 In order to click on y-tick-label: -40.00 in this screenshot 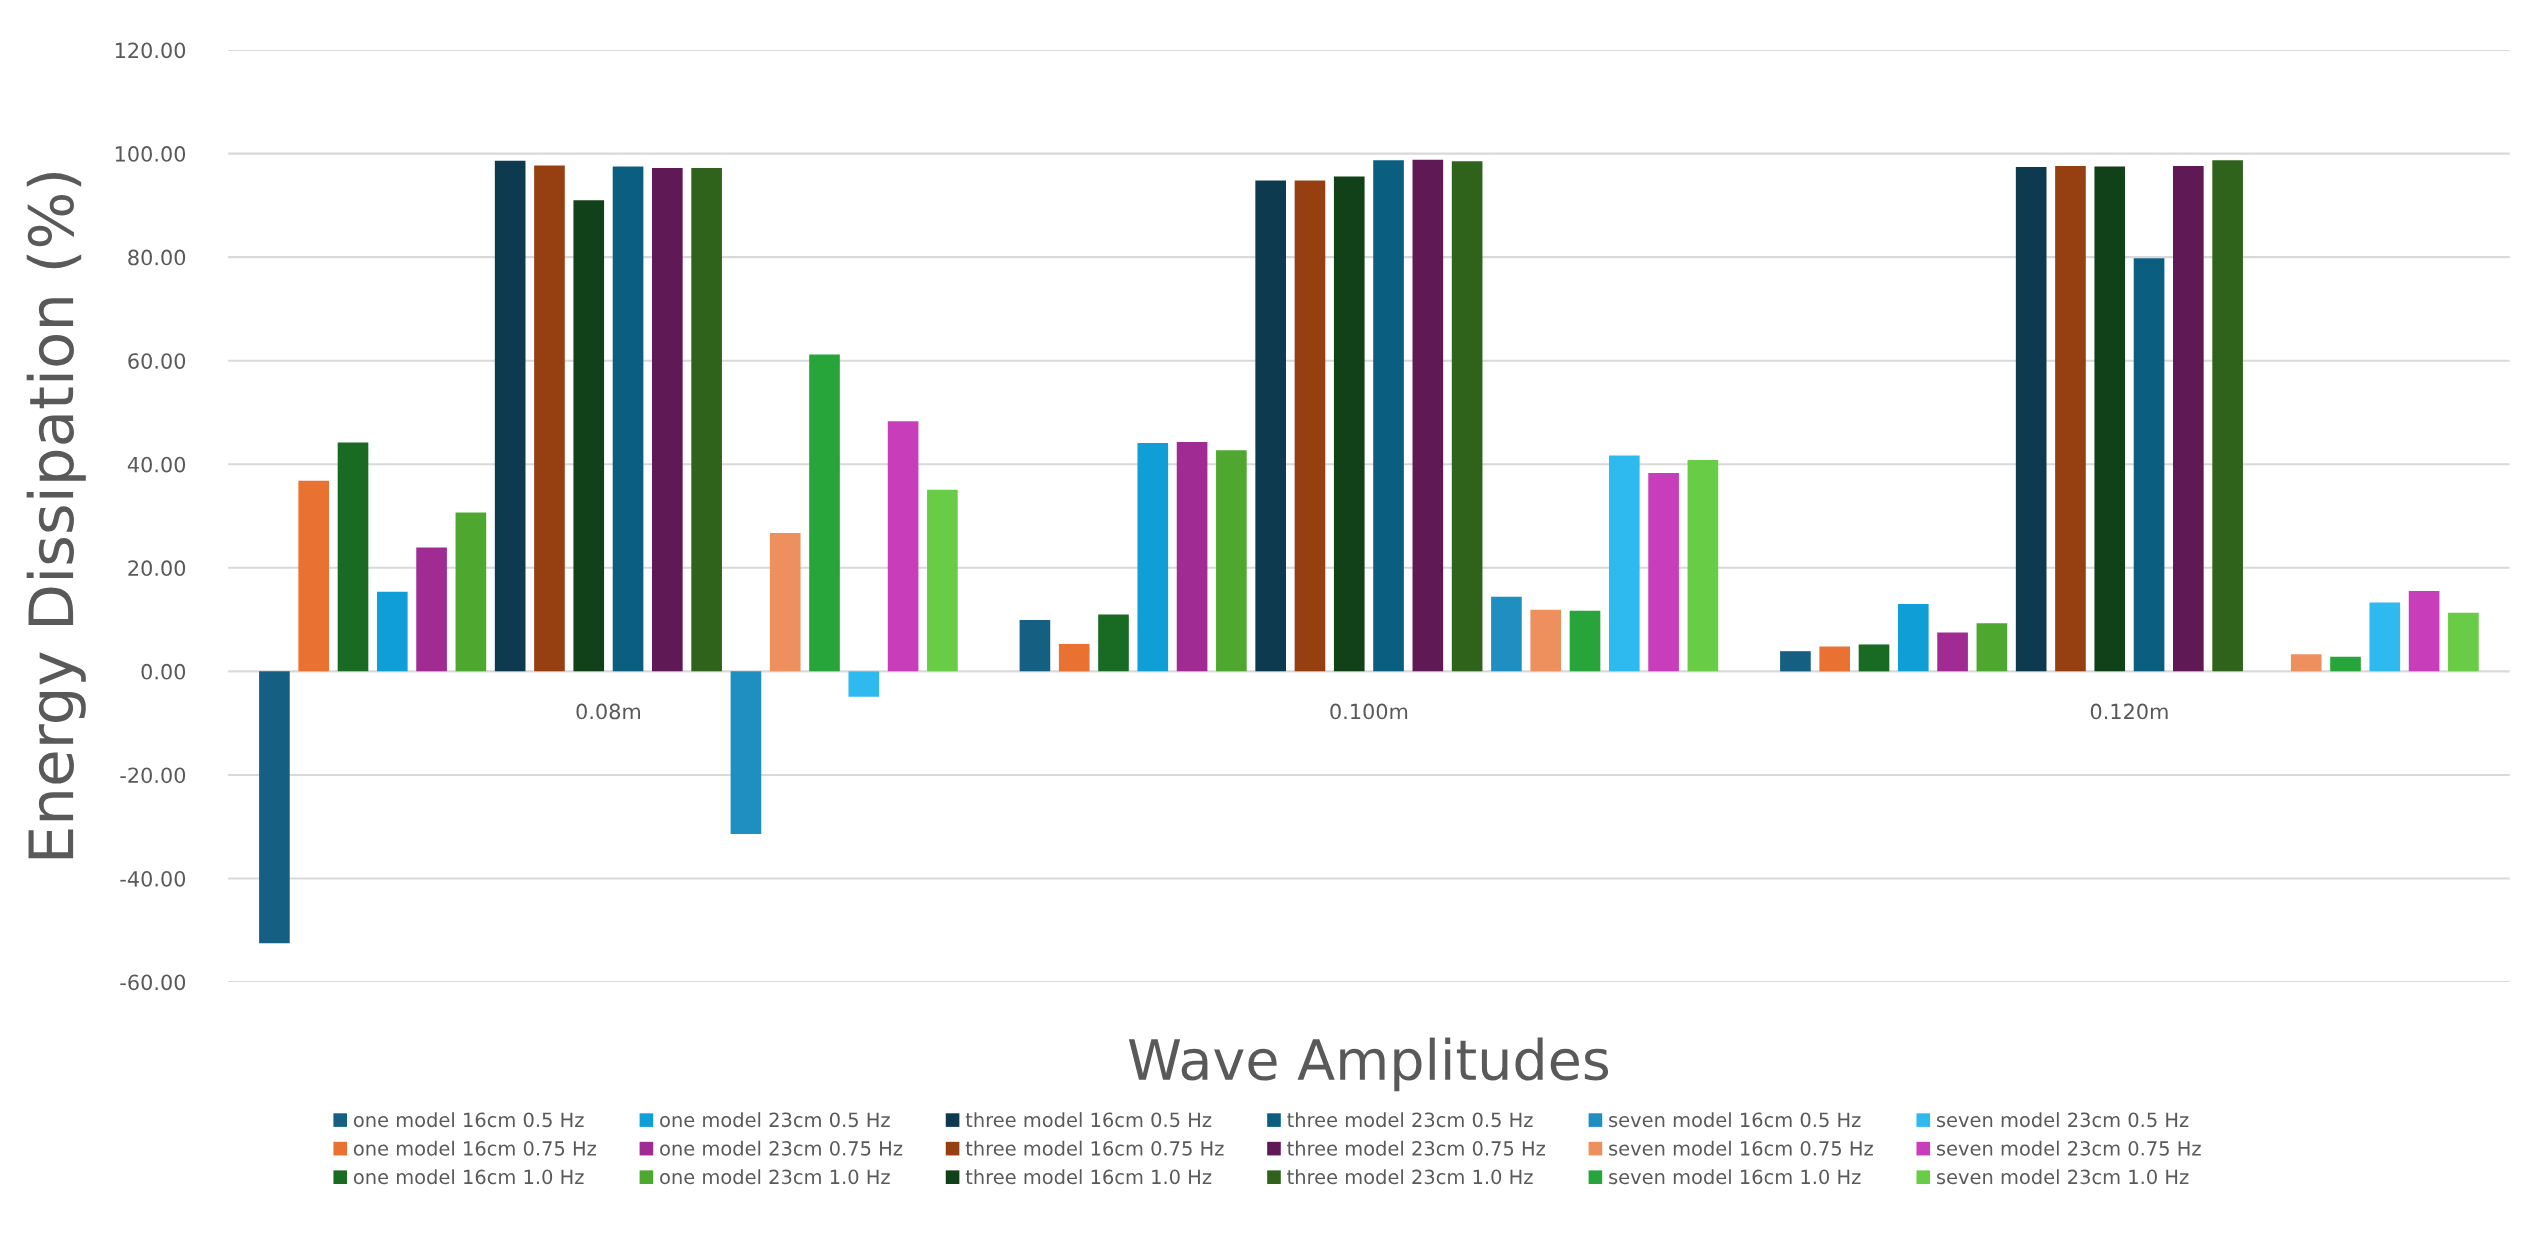, I will do `click(153, 878)`.